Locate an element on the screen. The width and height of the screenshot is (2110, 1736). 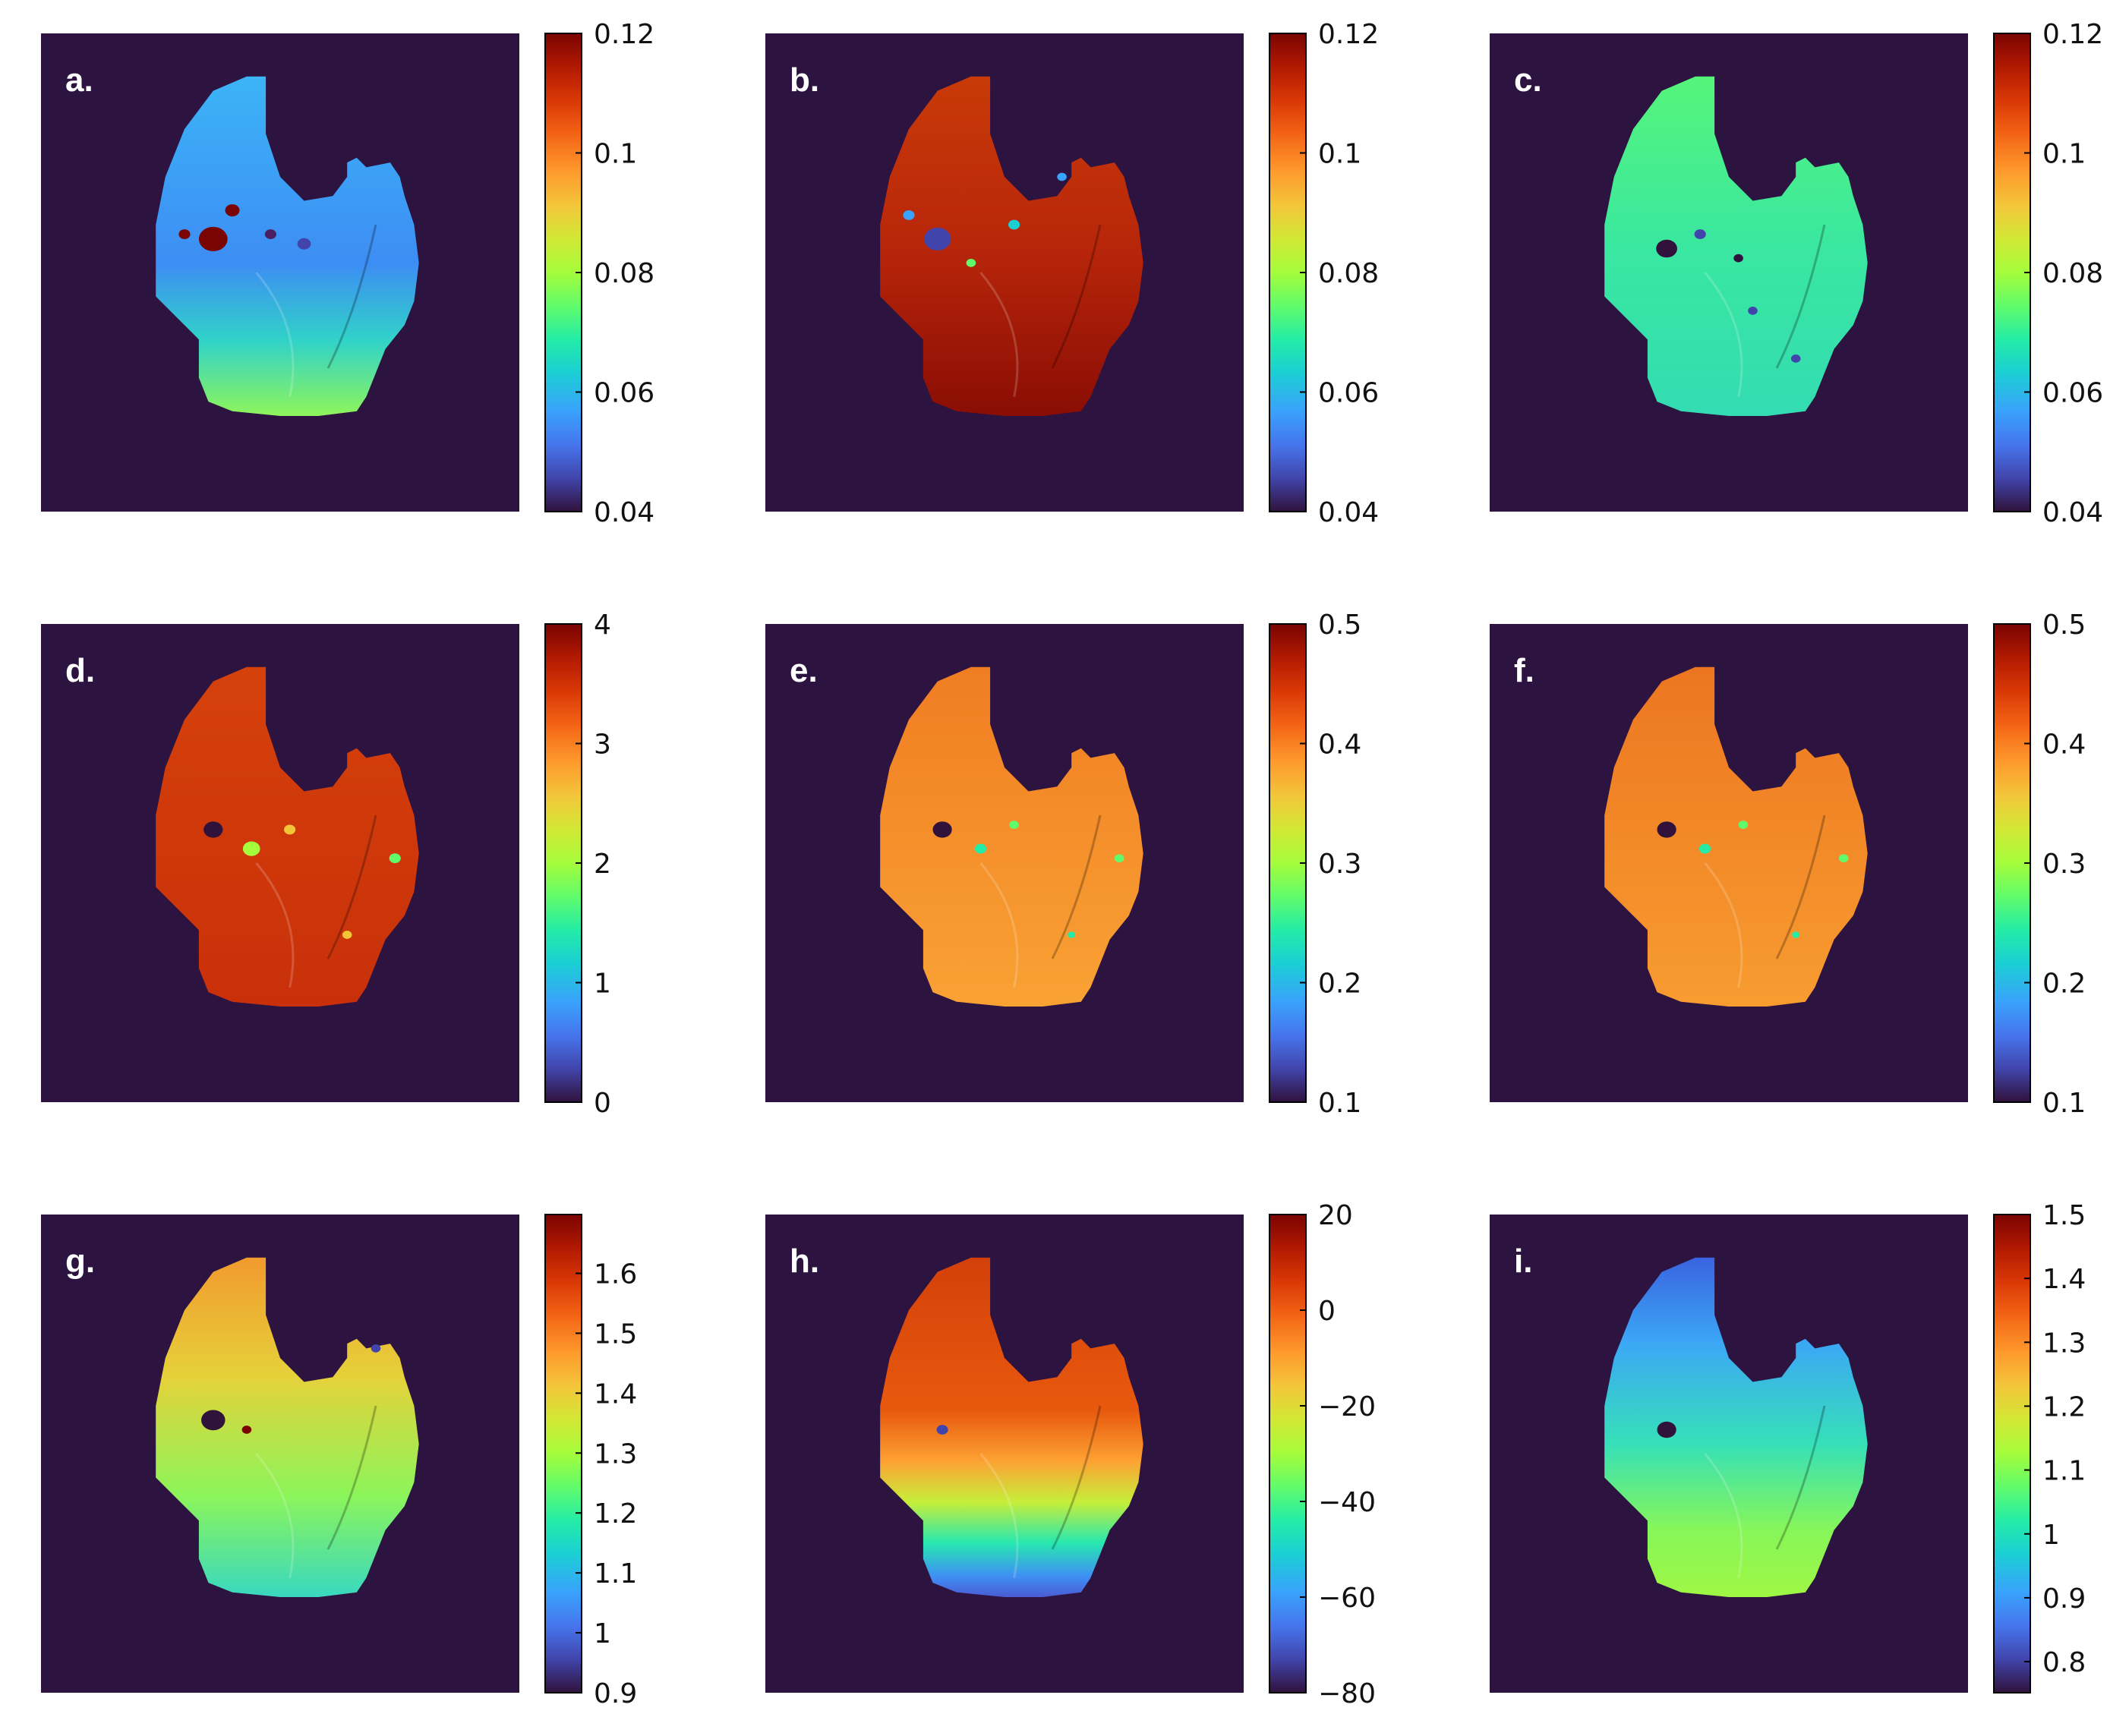
panel-i-colorbar is located at coordinates (2012, 1454).